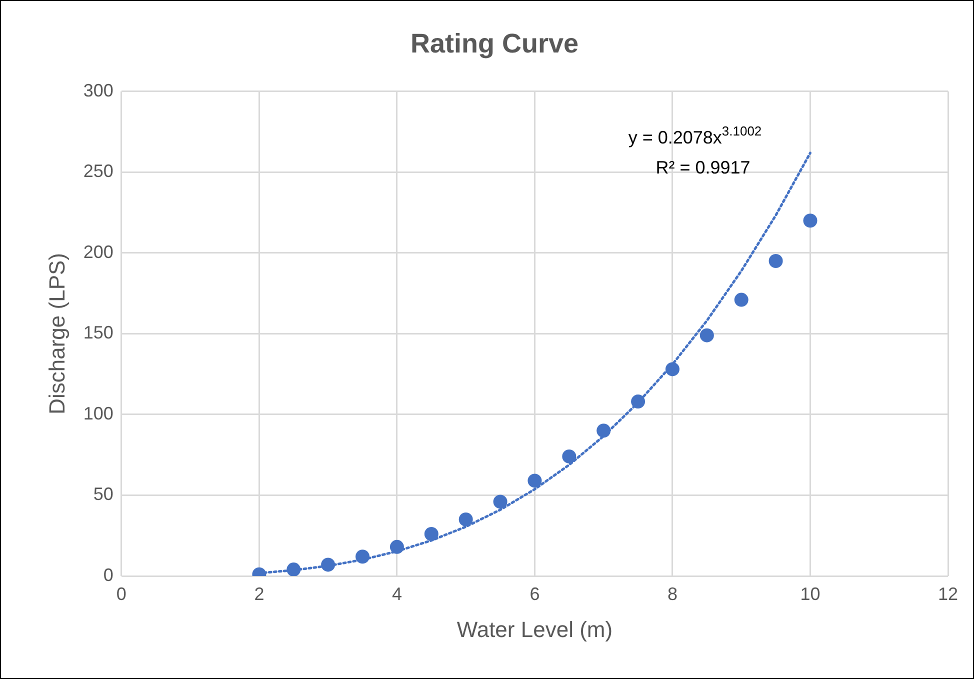 The image size is (974, 679). What do you see at coordinates (535, 594) in the screenshot?
I see `x-tick-label: 6` at bounding box center [535, 594].